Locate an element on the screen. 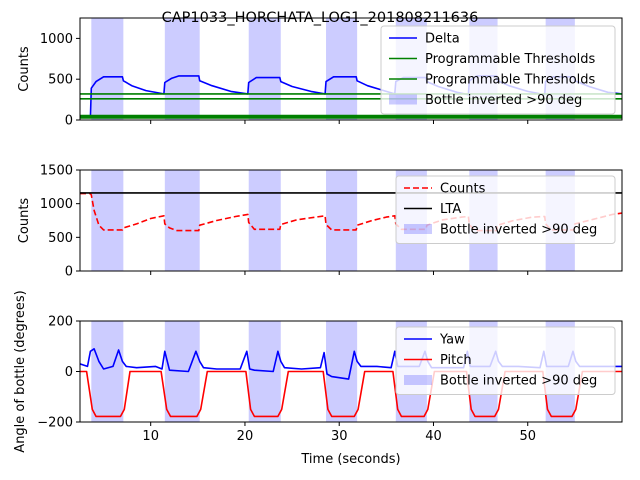 This screenshot has width=640, height=480. legend-label: Yaw is located at coordinates (452, 340).